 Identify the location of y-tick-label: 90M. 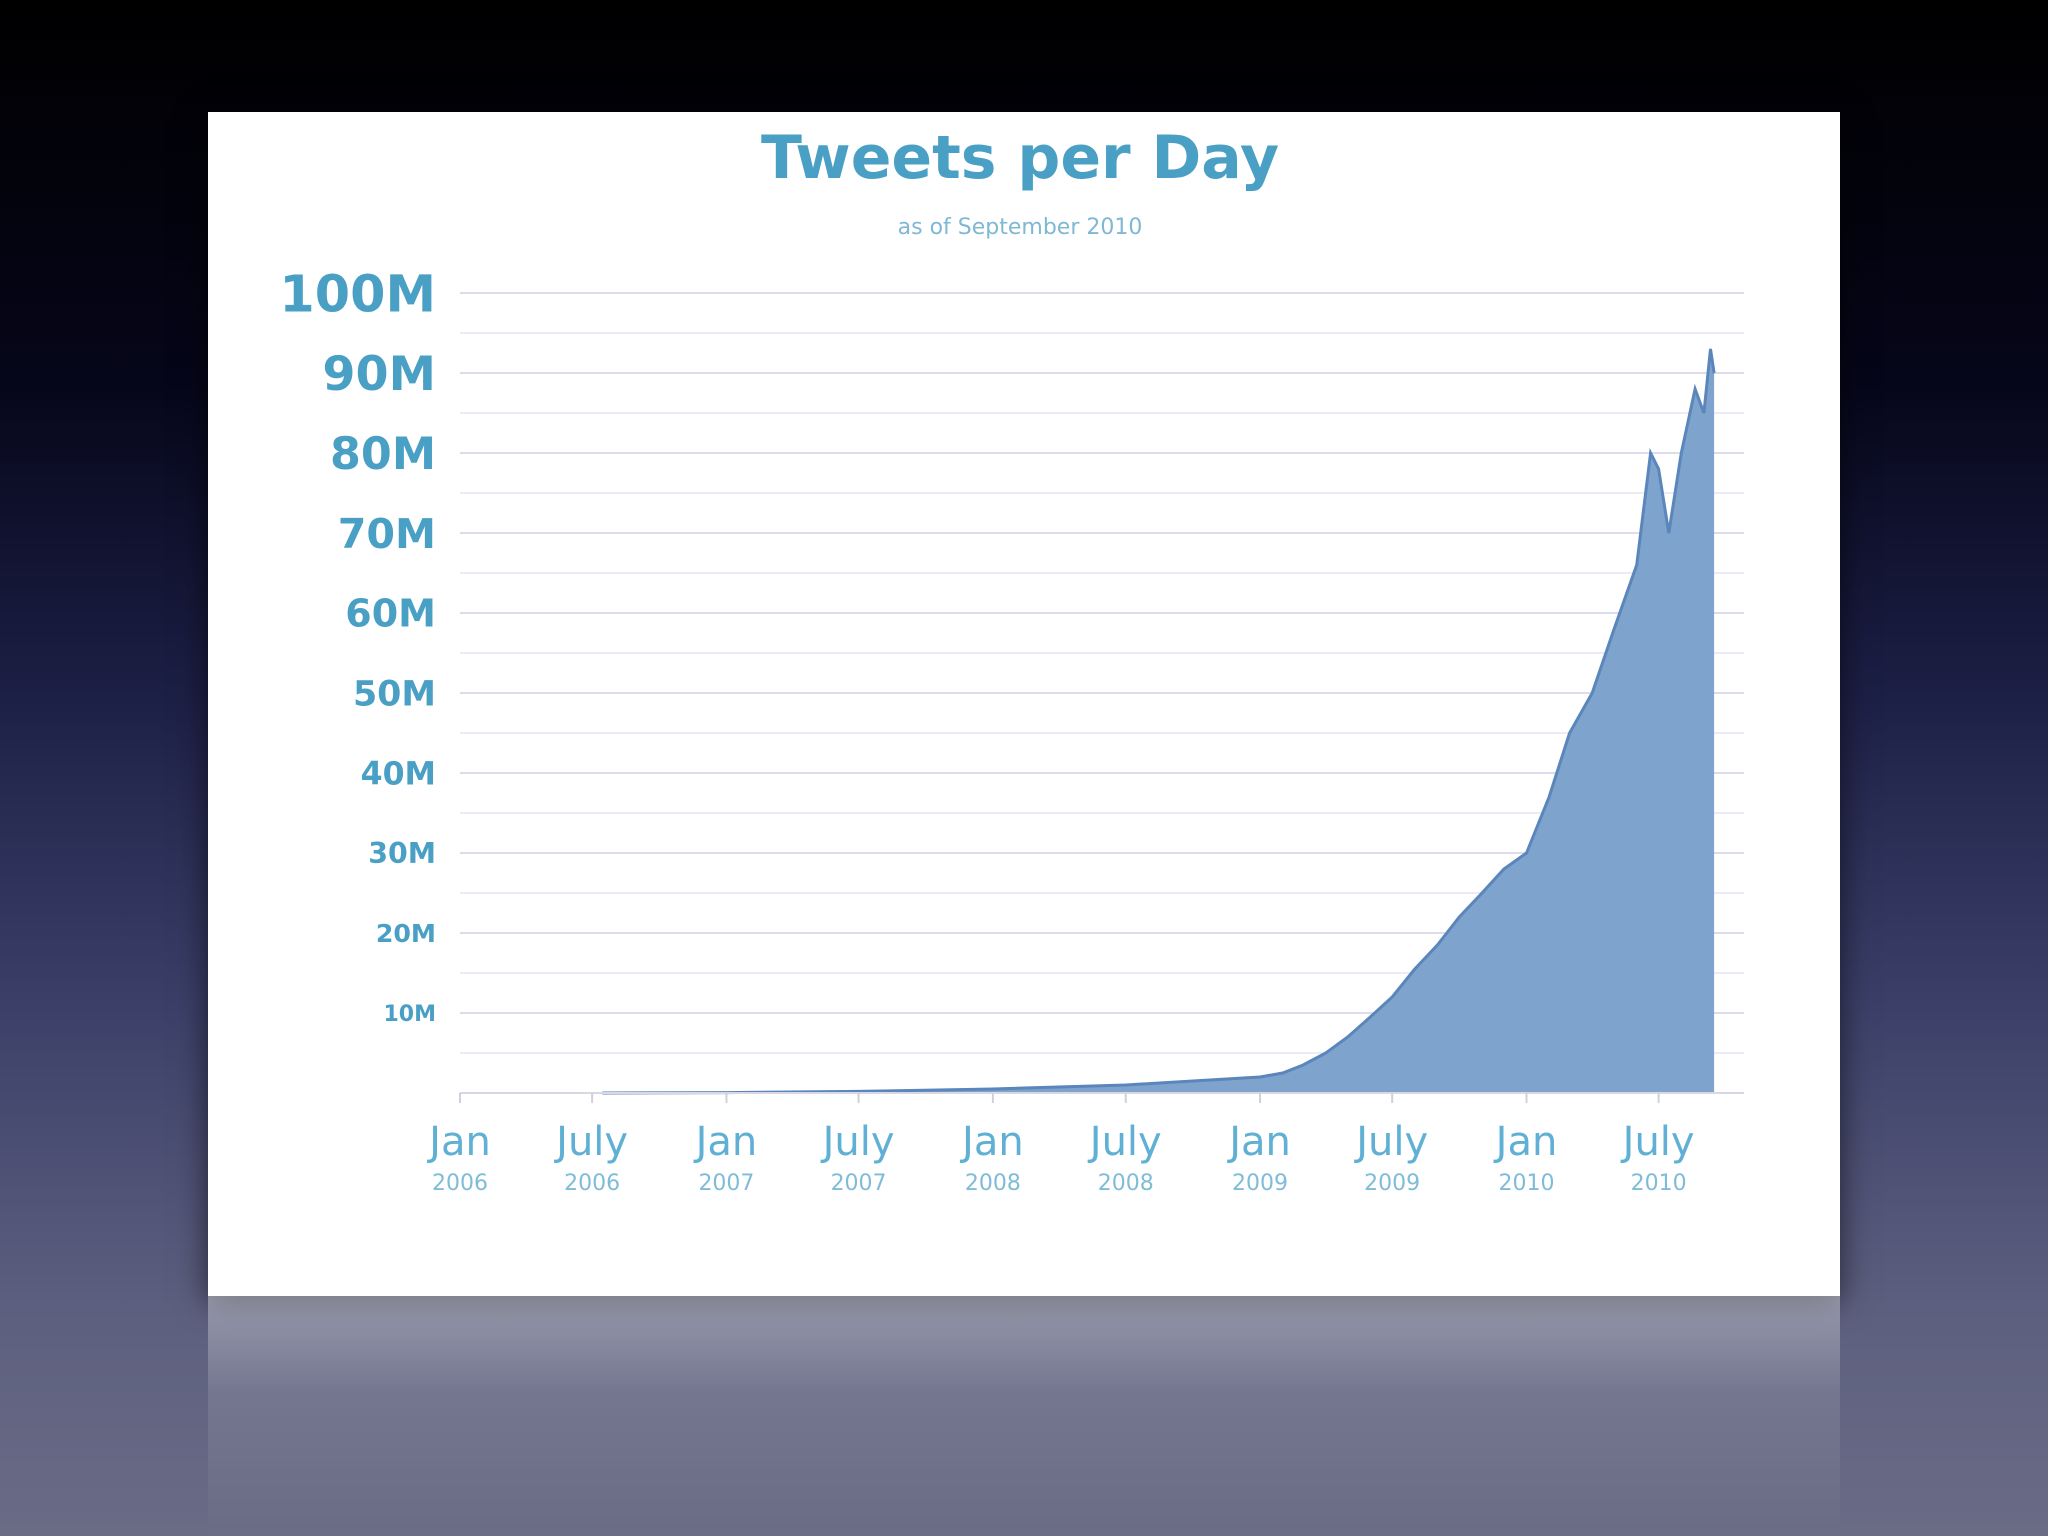
(379, 374).